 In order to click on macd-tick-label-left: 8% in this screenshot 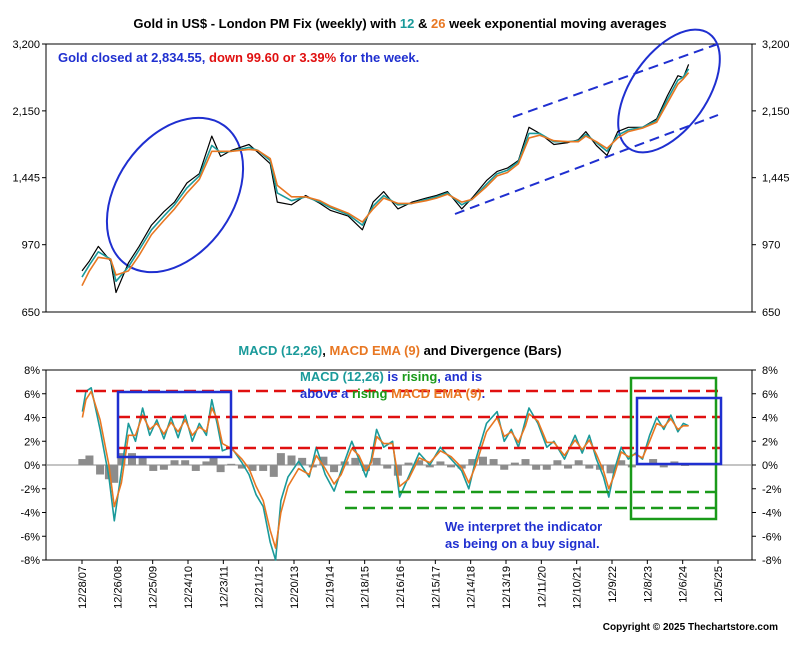, I will do `click(32, 371)`.